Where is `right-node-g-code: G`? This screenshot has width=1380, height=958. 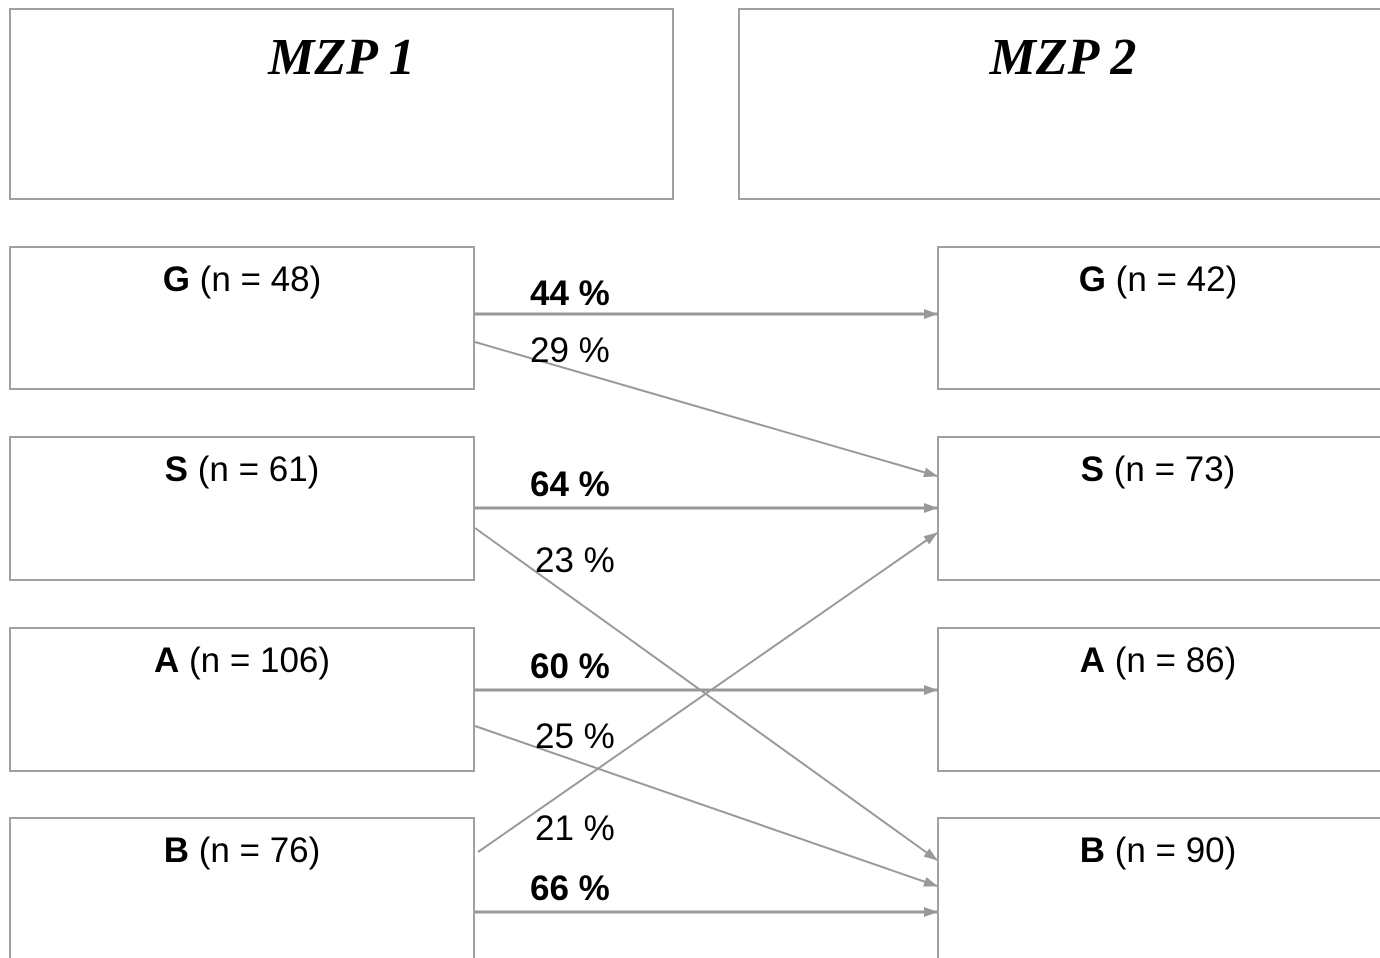 right-node-g-code: G is located at coordinates (1092, 279).